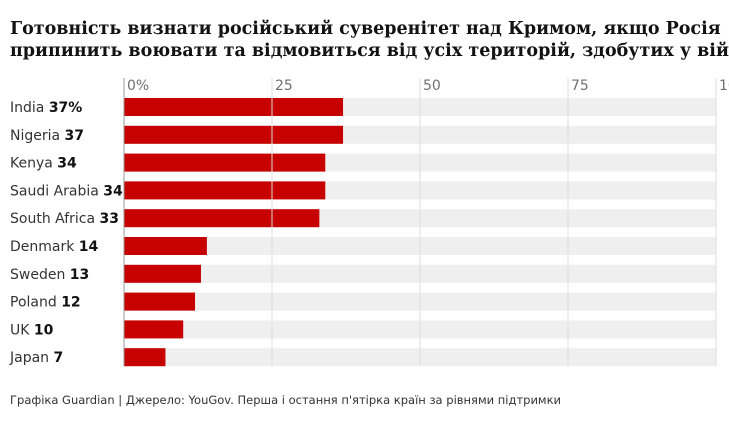 The height and width of the screenshot is (426, 729). What do you see at coordinates (37, 136) in the screenshot?
I see `category-name: Nigeria` at bounding box center [37, 136].